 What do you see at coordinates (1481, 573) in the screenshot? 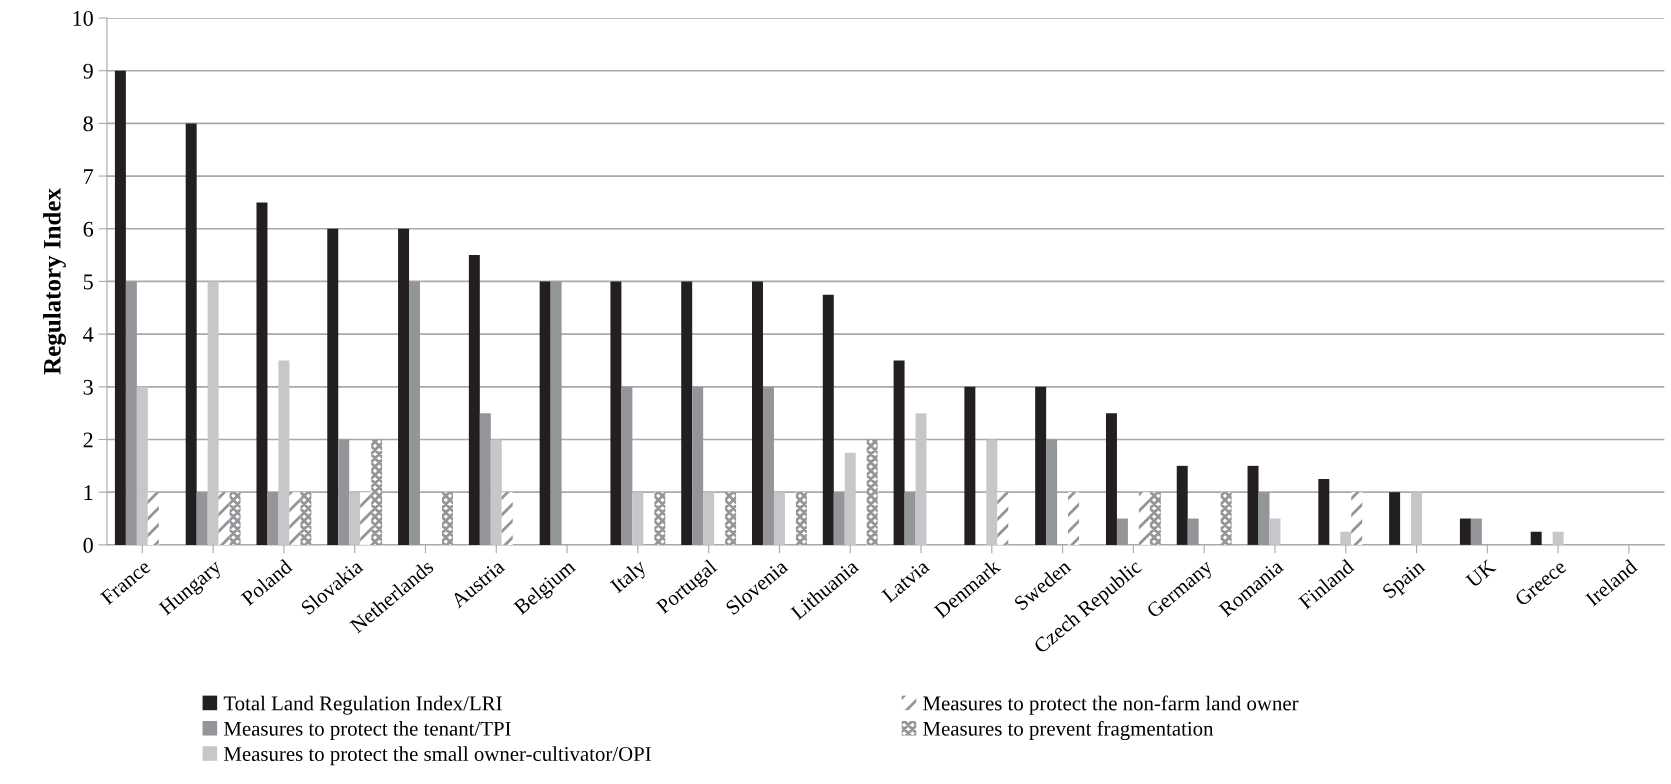
I see `x-tick-label: UK` at bounding box center [1481, 573].